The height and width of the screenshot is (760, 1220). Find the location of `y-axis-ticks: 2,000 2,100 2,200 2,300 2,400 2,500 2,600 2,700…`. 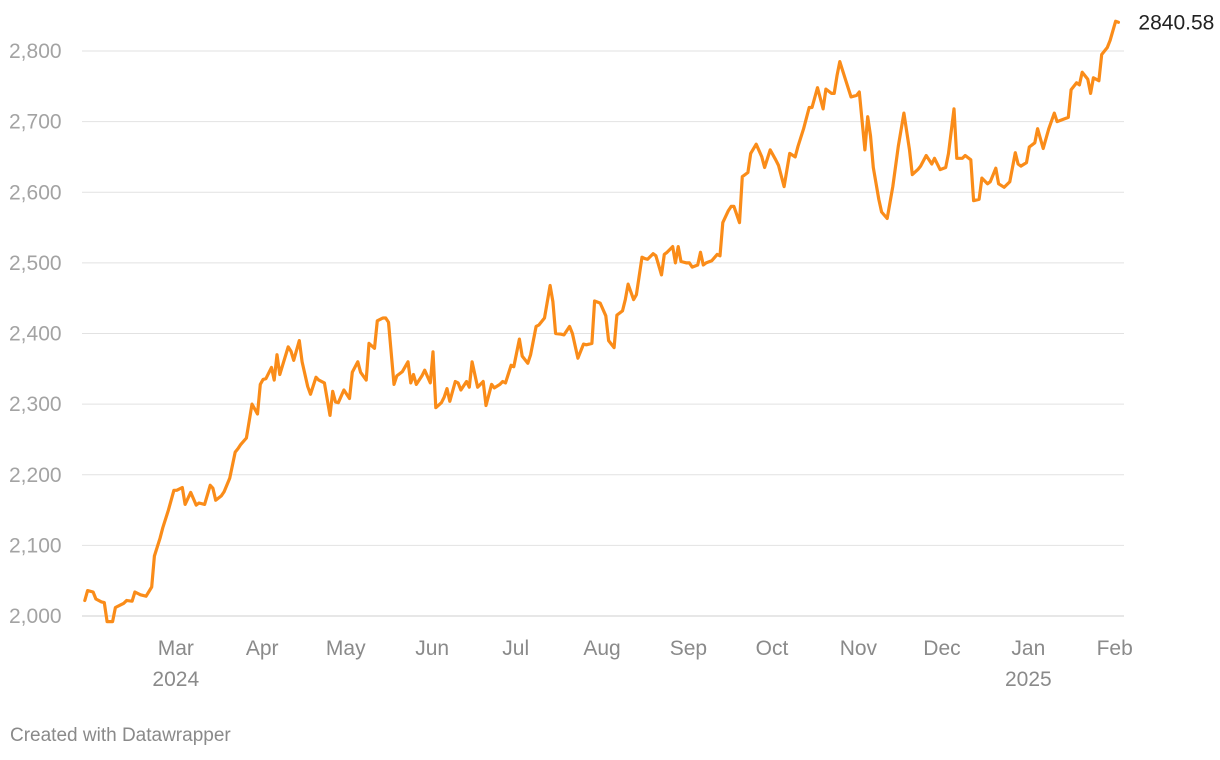

y-axis-ticks: 2,000 2,100 2,200 2,300 2,400 2,500 2,600 2,700… is located at coordinates (35, 334).